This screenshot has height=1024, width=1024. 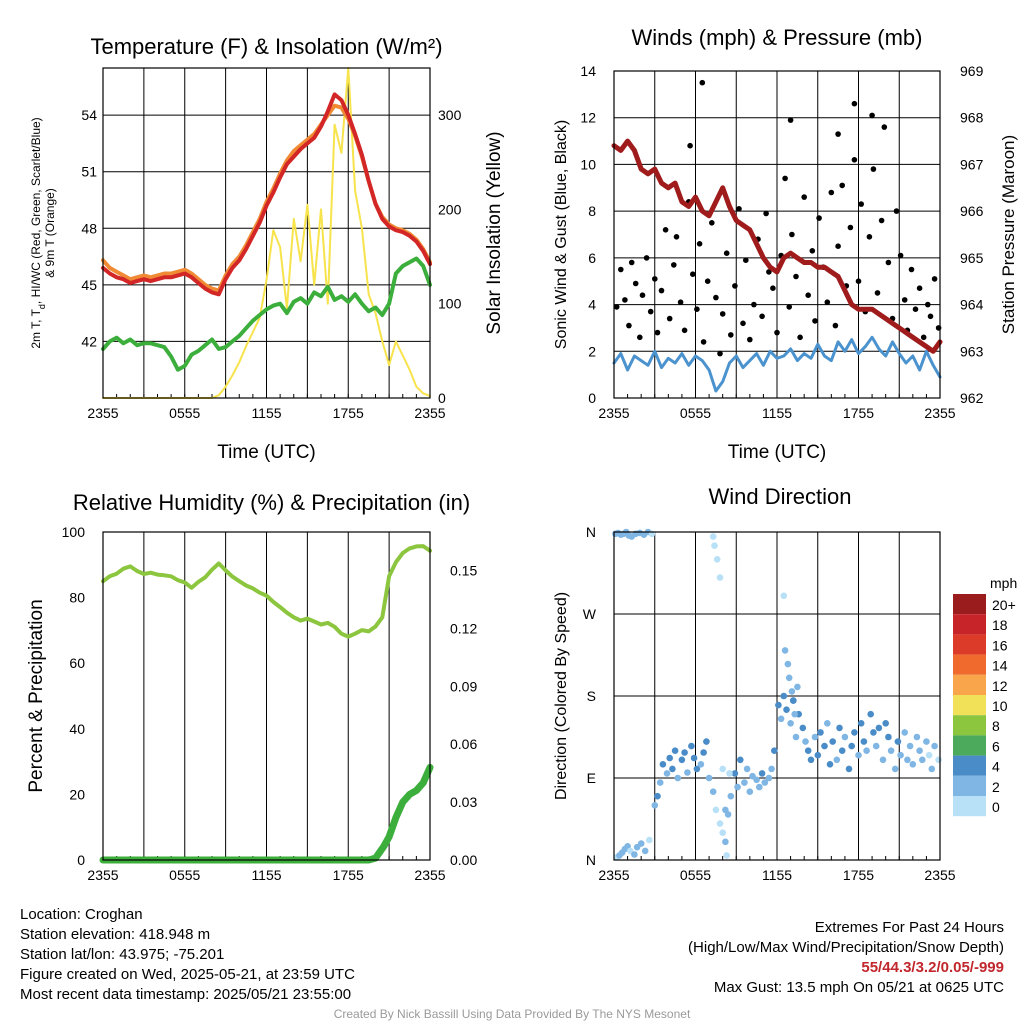 I want to click on chart-title: Temperature (F) & Insolation (W/m²), so click(x=266, y=46).